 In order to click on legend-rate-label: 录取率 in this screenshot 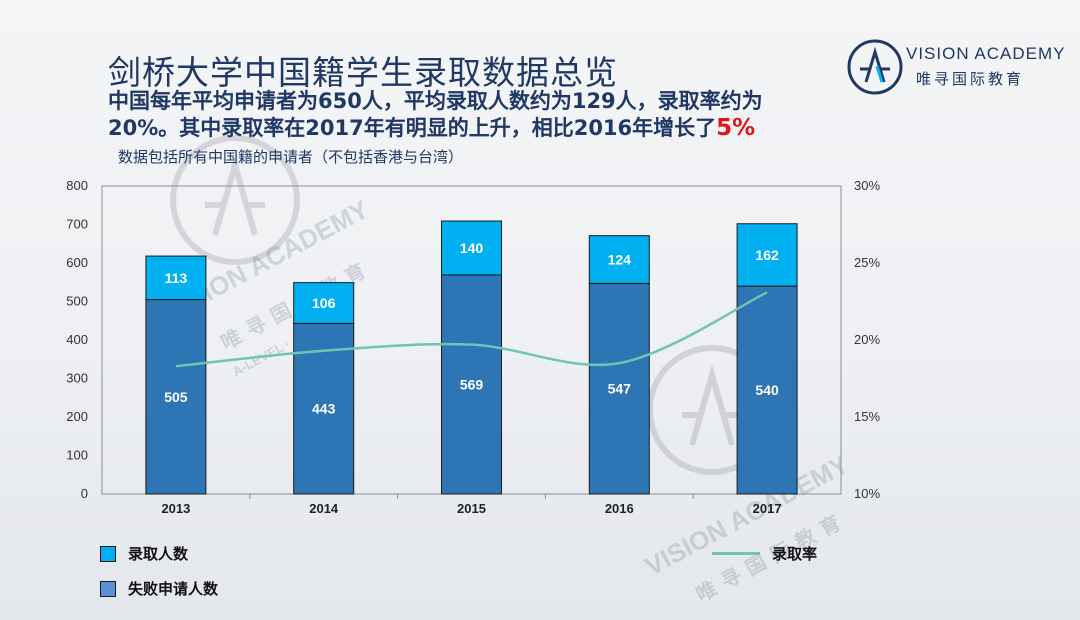, I will do `click(795, 554)`.